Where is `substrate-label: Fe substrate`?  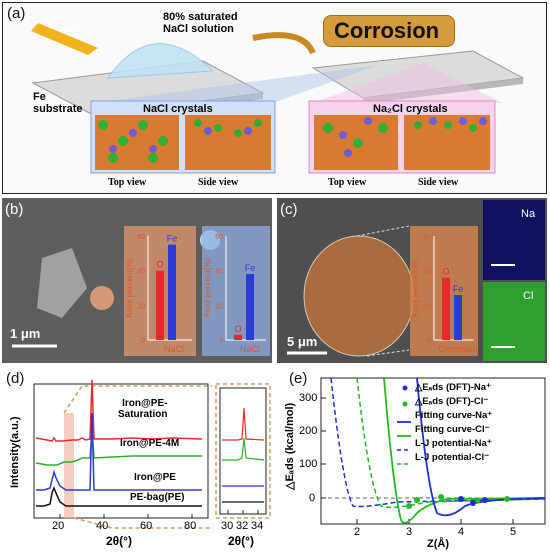 substrate-label: Fe substrate is located at coordinates (58, 103).